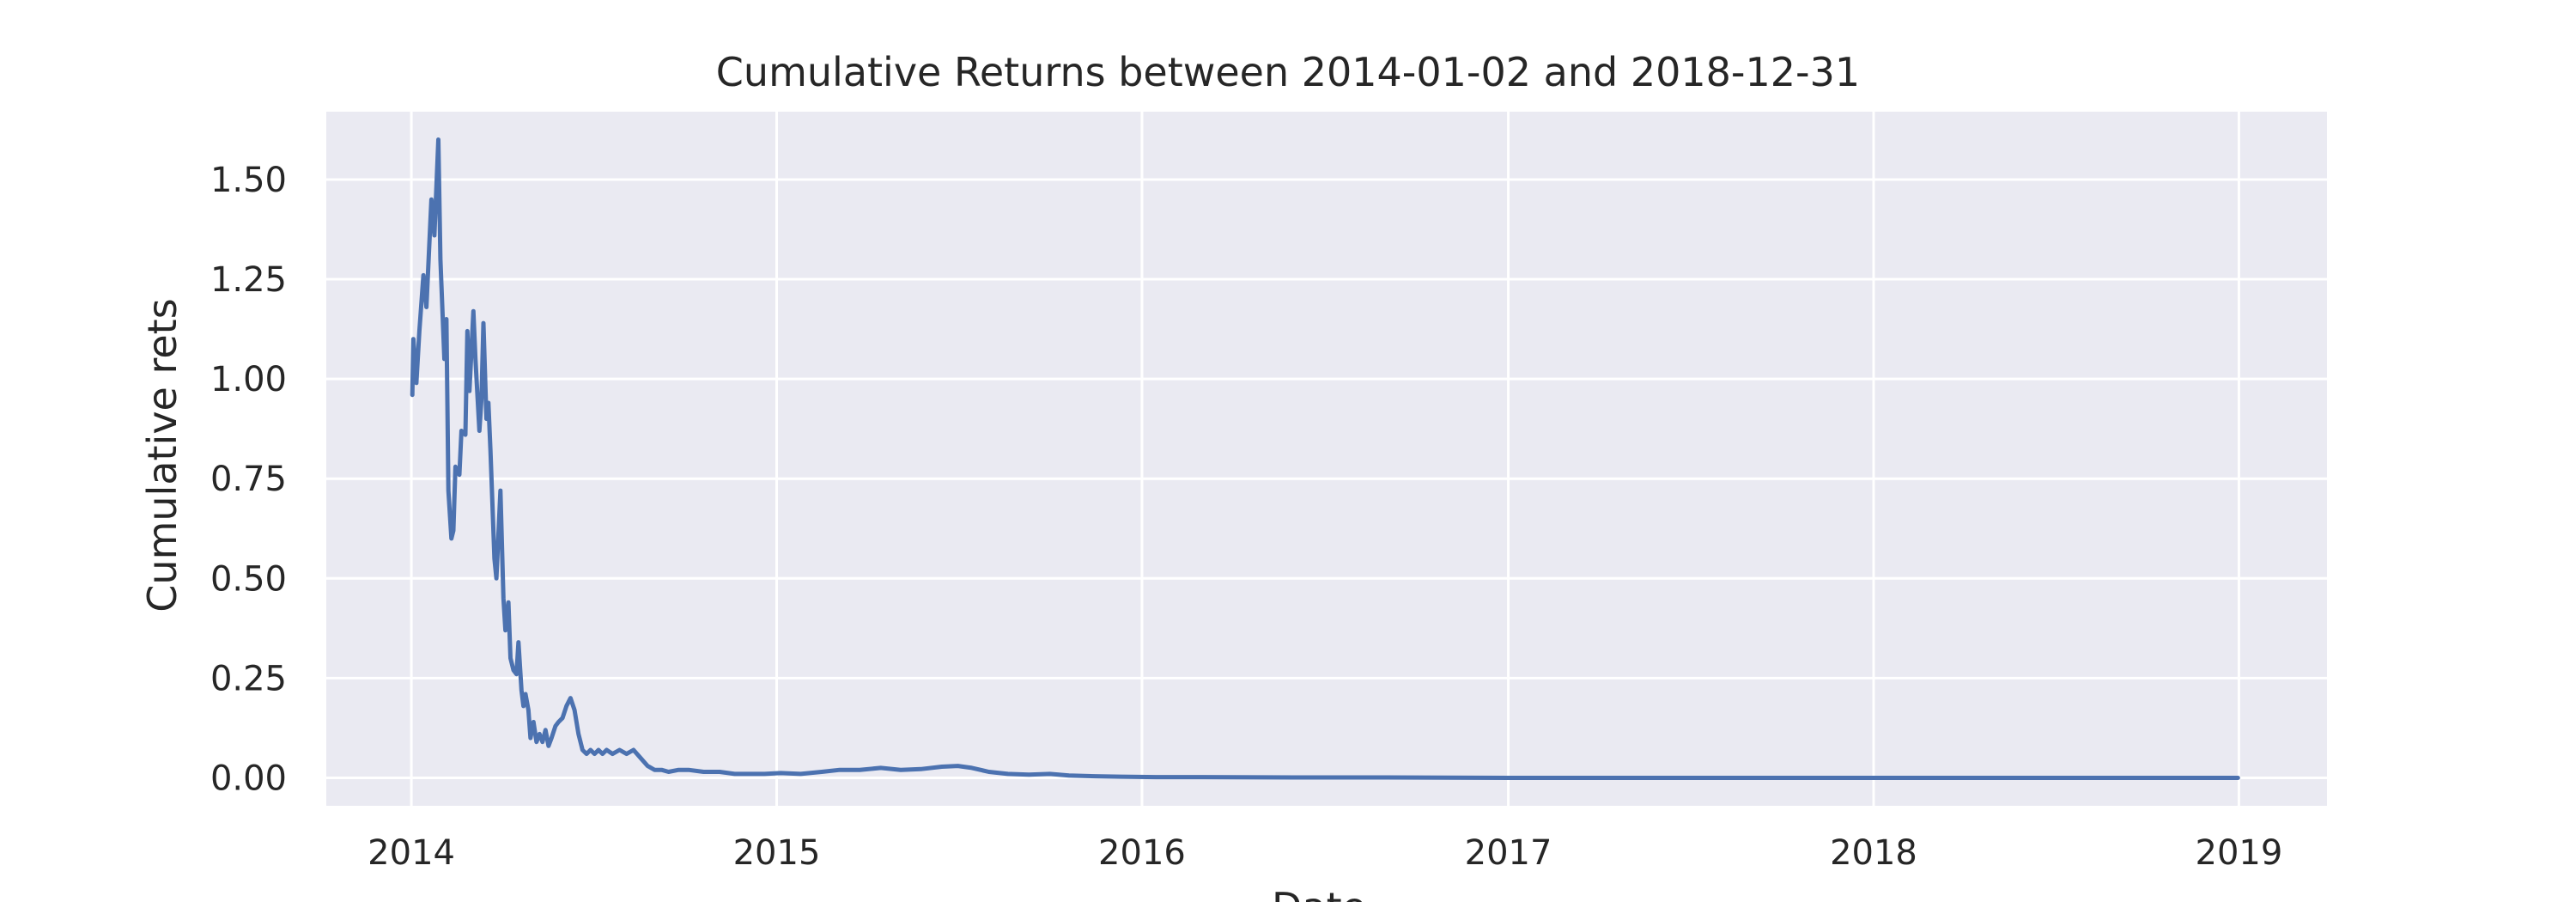 The image size is (2576, 902). Describe the element at coordinates (2239, 853) in the screenshot. I see `x-tick-label: 2019` at that location.